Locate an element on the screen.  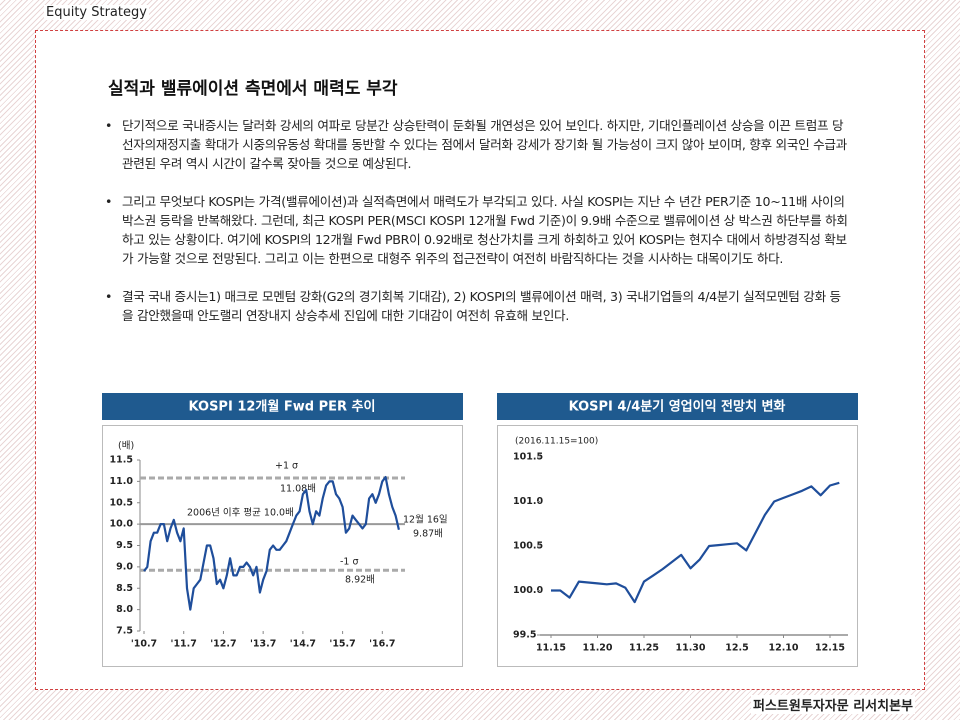
x-tick-label: '16.7 is located at coordinates (382, 644).